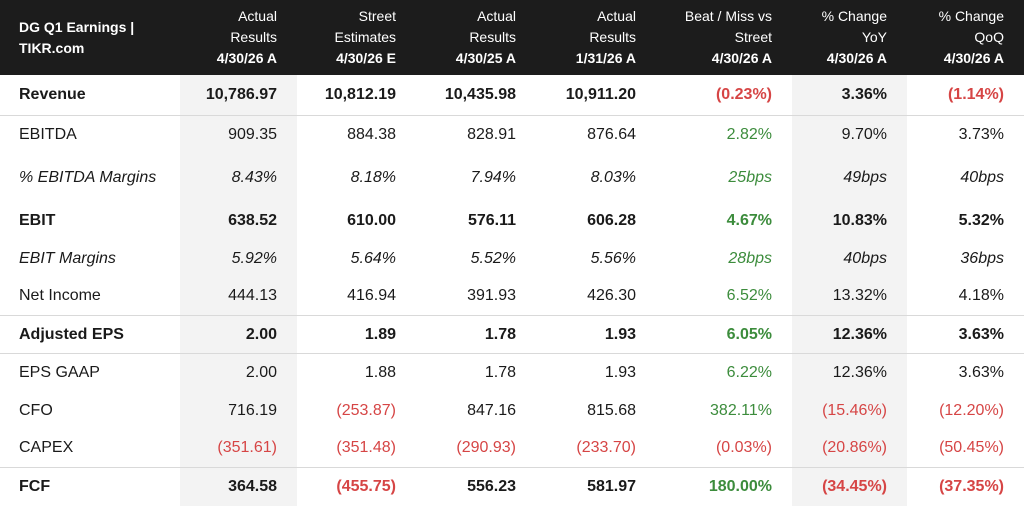 Image resolution: width=1024 pixels, height=510 pixels. What do you see at coordinates (849, 177) in the screenshot?
I see `table-cell: 49bps` at bounding box center [849, 177].